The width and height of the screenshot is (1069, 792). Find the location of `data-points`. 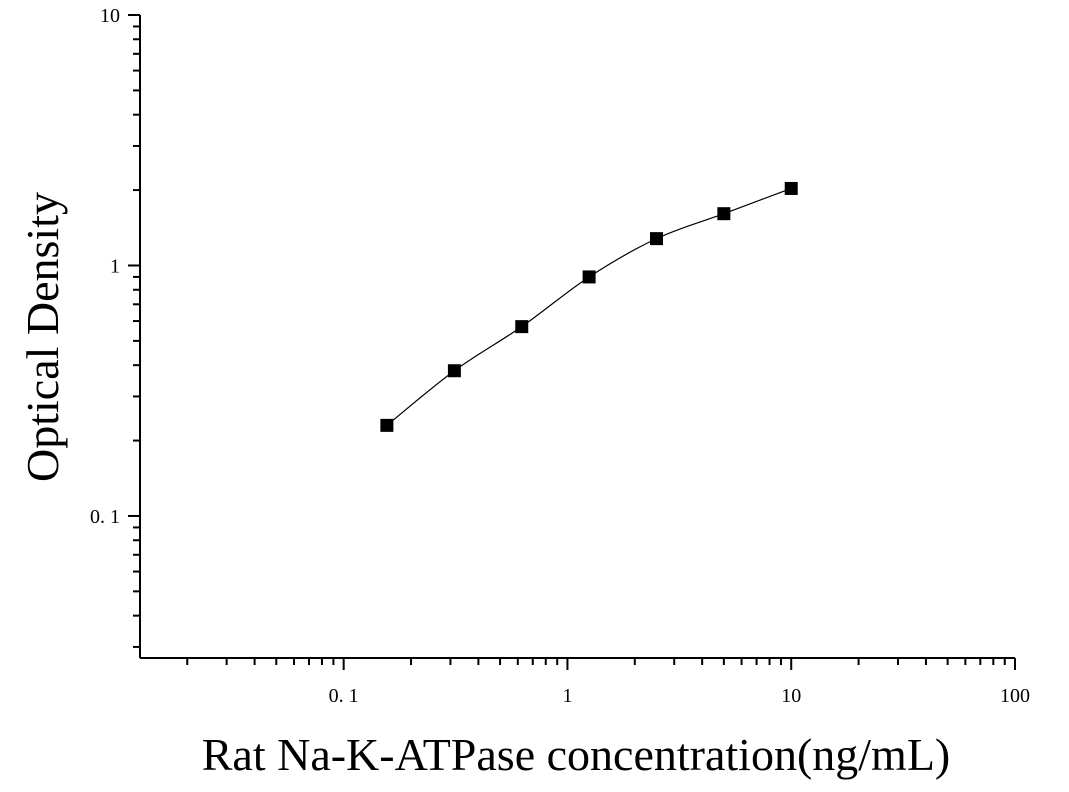

data-points is located at coordinates (589, 306).